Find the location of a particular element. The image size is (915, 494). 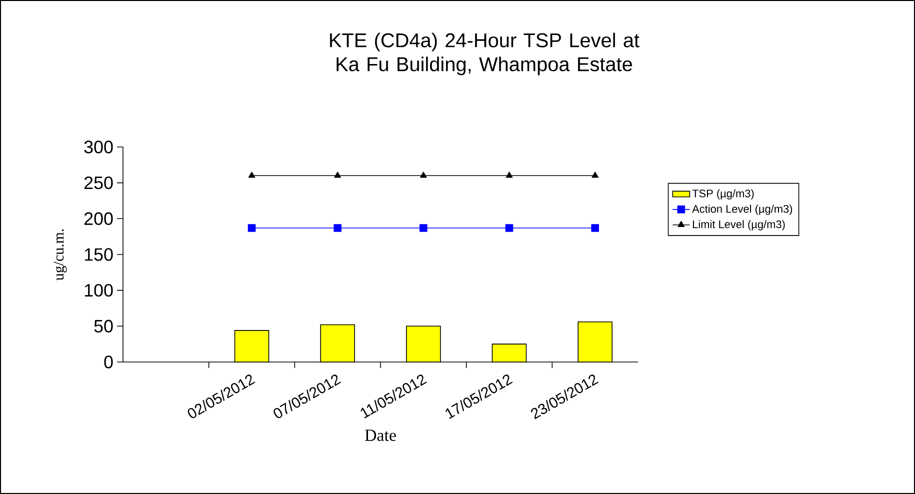

y-tick-label: 250 is located at coordinates (98, 183).